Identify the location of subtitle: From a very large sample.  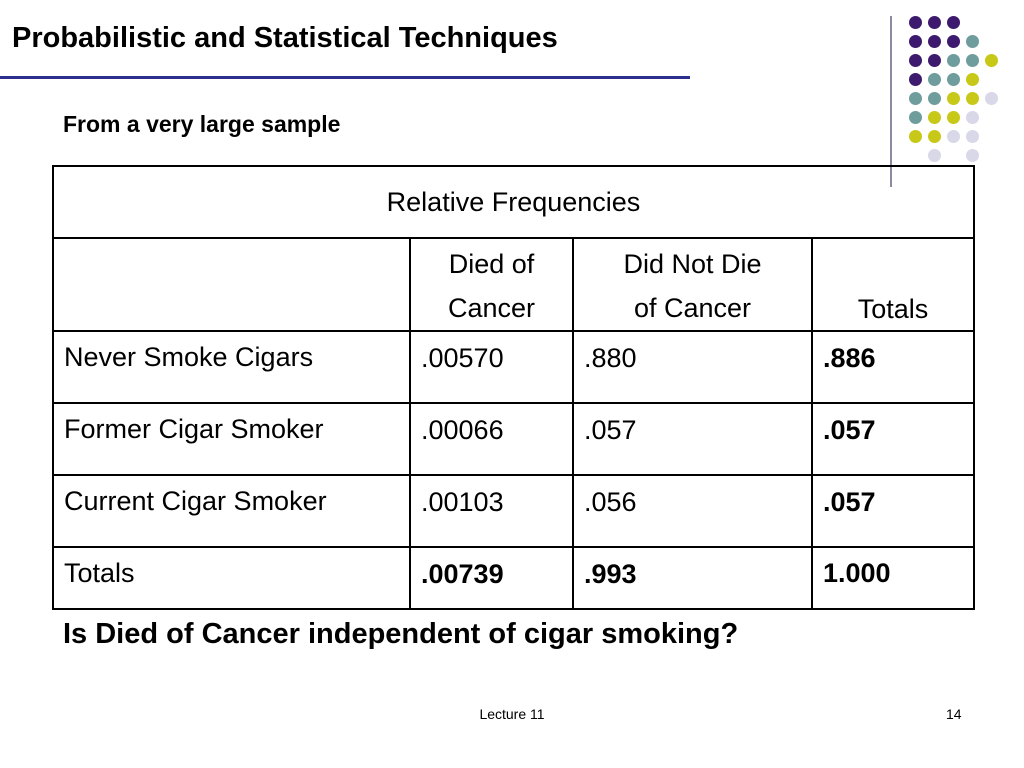
(202, 124).